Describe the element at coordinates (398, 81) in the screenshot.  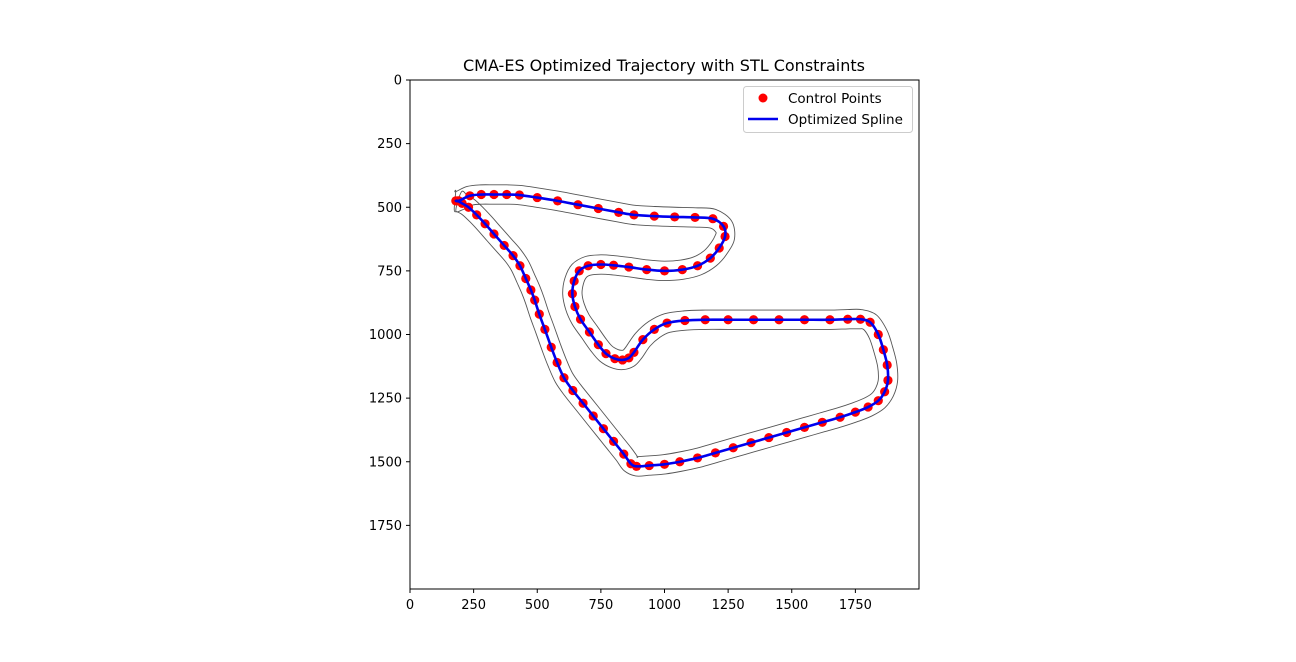
I see `y-tick-label: 0` at that location.